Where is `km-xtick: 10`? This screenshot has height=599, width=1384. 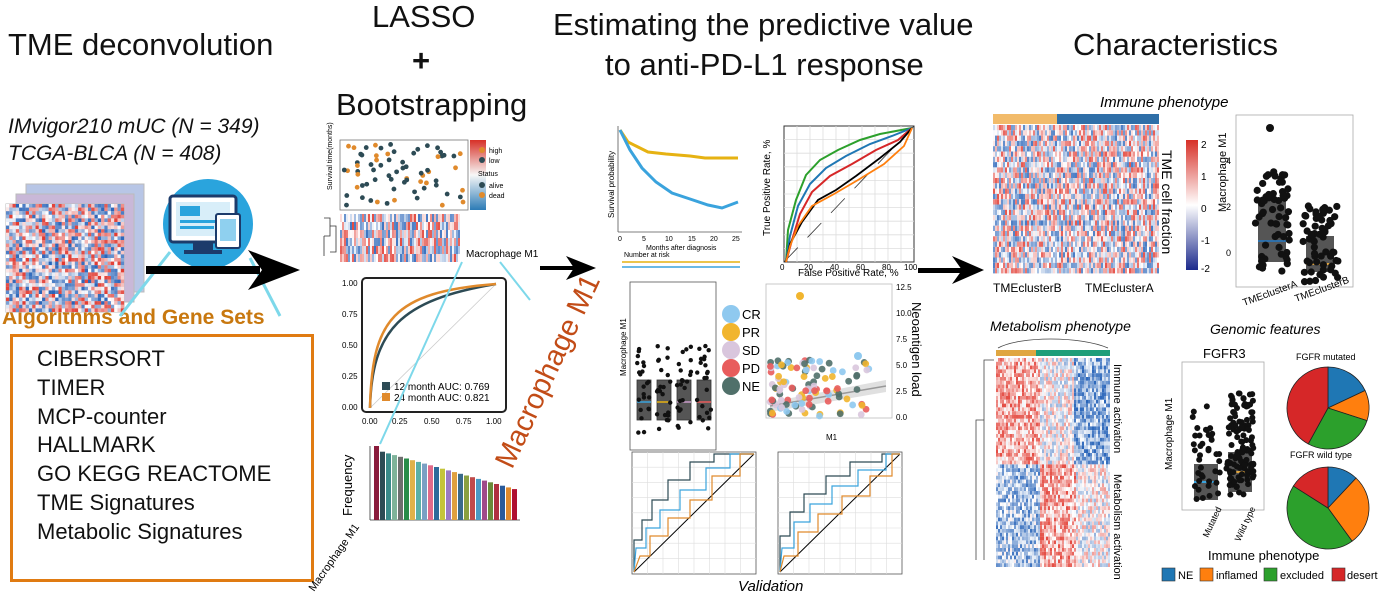
km-xtick: 10 is located at coordinates (669, 239).